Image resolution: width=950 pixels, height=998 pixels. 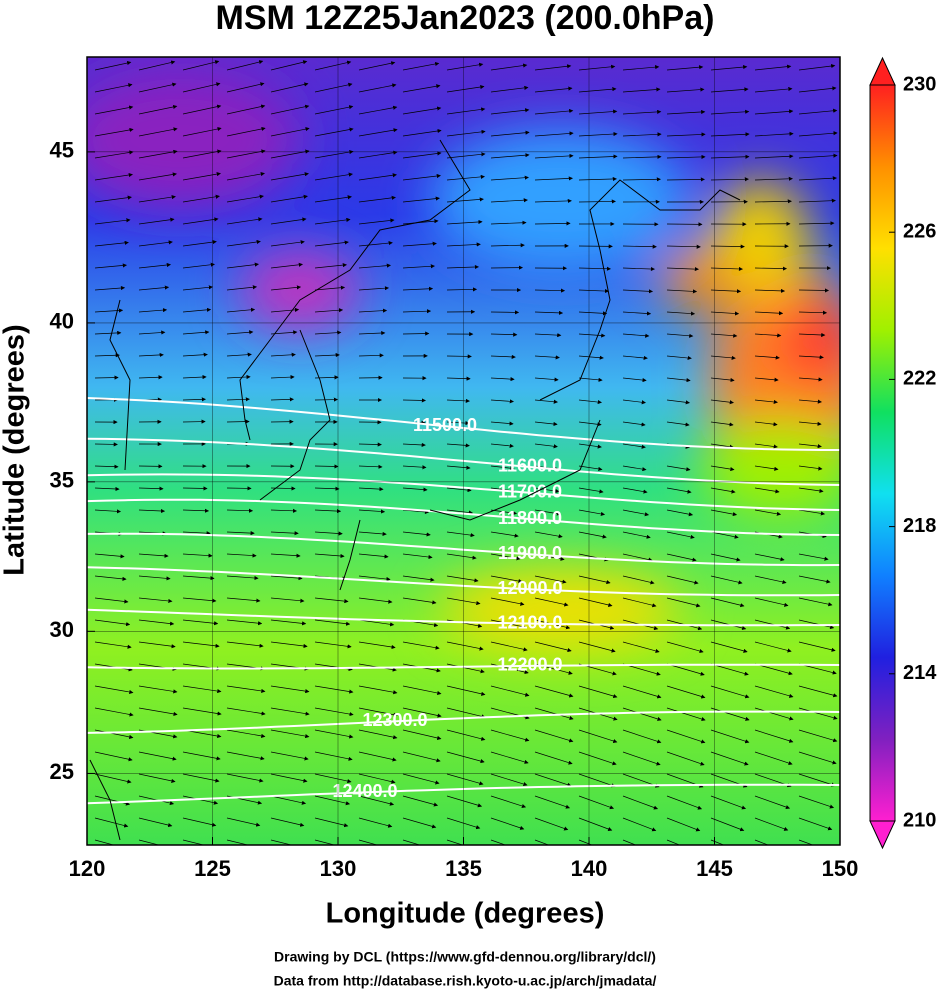 I want to click on contour-label: 11600.0, so click(x=530, y=466).